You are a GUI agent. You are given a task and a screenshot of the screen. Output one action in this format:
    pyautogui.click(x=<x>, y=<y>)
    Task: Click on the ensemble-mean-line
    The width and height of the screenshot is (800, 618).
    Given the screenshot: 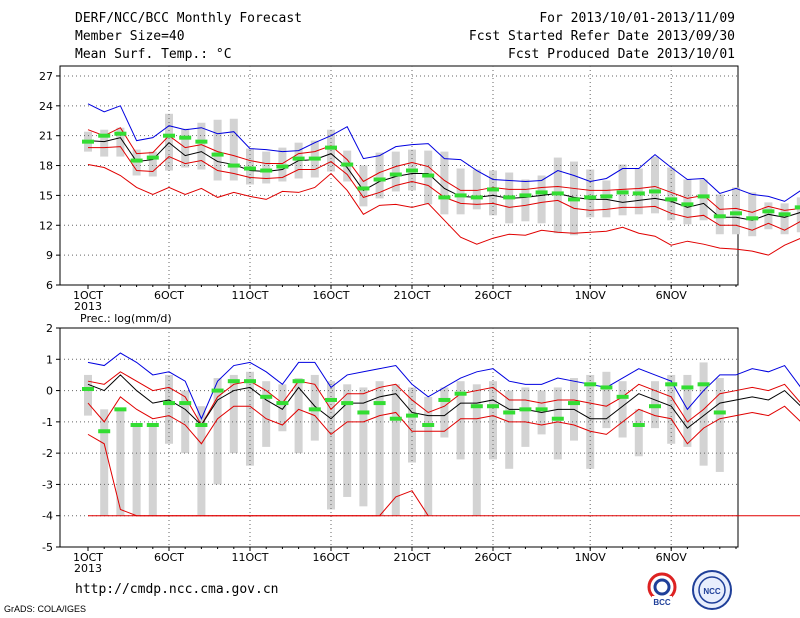 What is the action you would take?
    pyautogui.click(x=443, y=401)
    